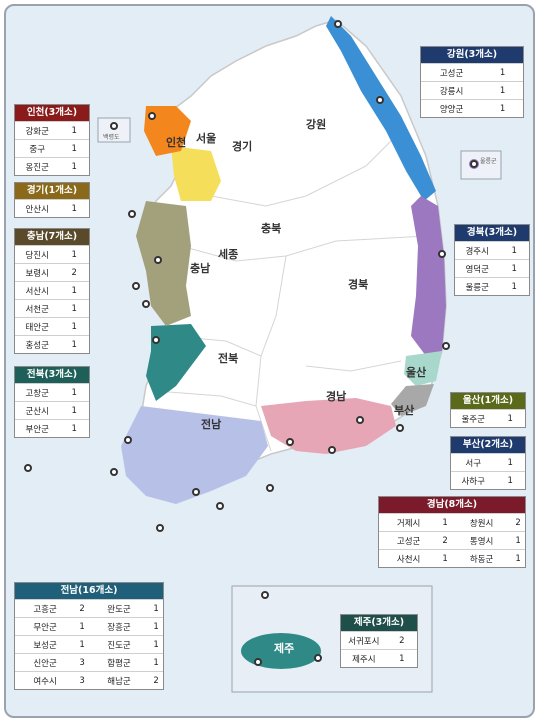  Describe the element at coordinates (481, 522) in the screenshot. I see `cell: 창원시` at that location.